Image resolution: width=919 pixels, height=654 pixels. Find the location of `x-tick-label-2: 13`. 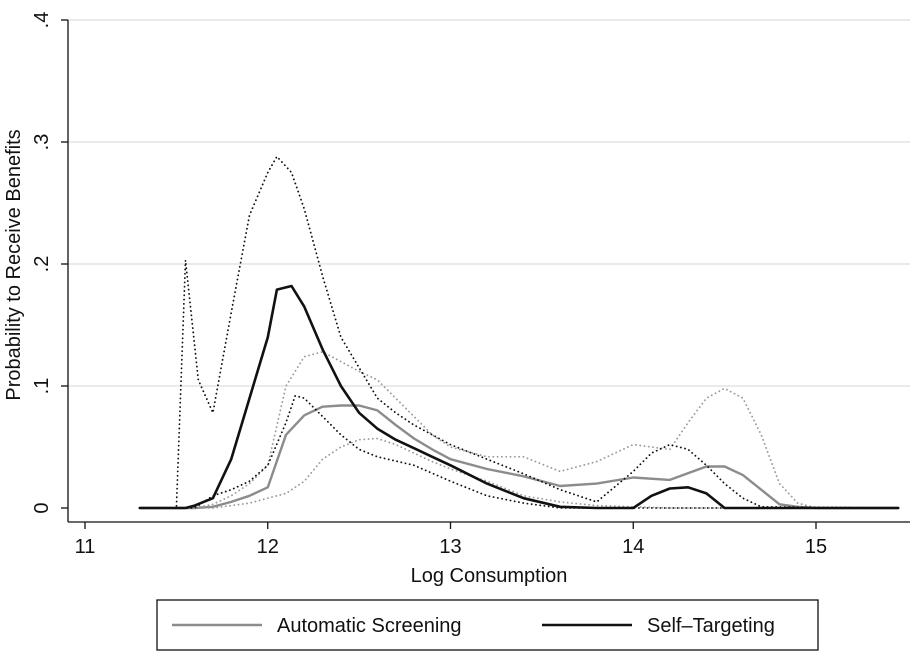

x-tick-label-2: 13 is located at coordinates (450, 547).